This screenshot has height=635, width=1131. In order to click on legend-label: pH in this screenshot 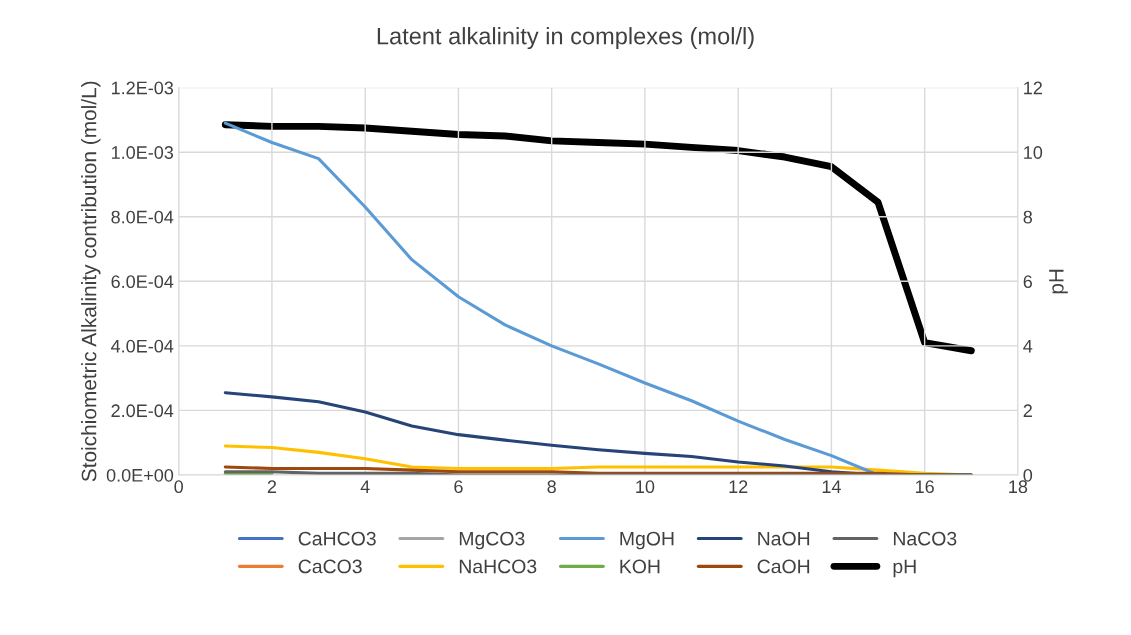, I will do `click(904, 568)`.